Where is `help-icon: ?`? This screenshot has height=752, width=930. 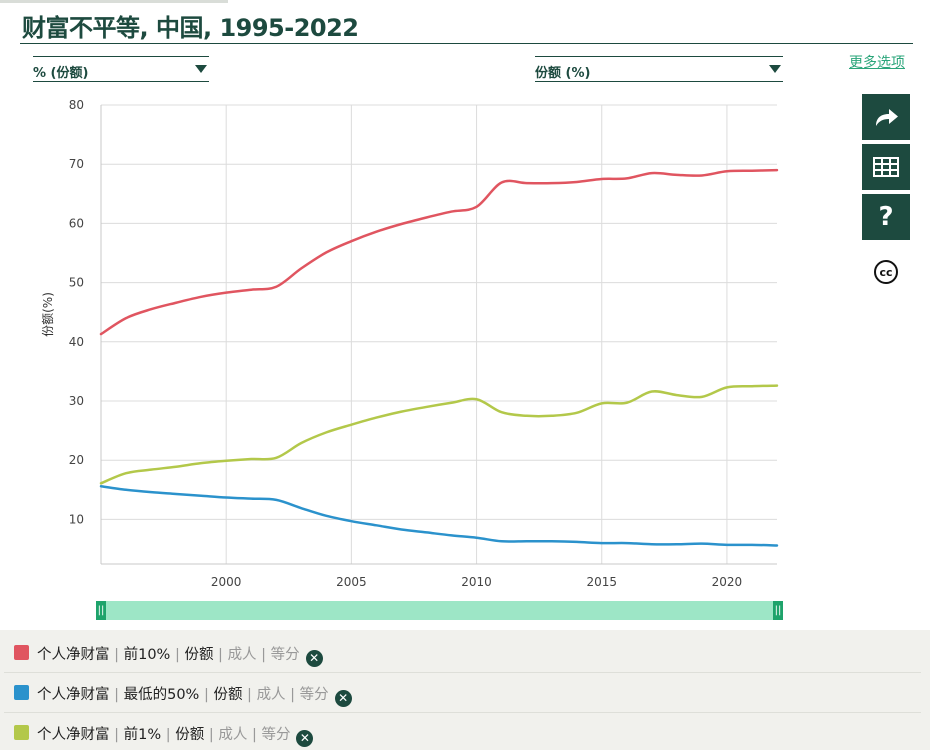
help-icon: ? is located at coordinates (886, 217).